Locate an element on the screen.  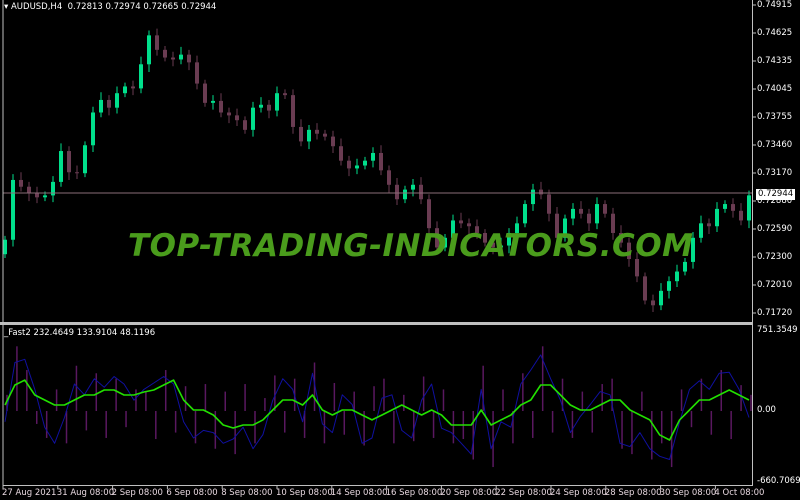
time-axis-label: 28 Sep 08:00 is located at coordinates (633, 493).